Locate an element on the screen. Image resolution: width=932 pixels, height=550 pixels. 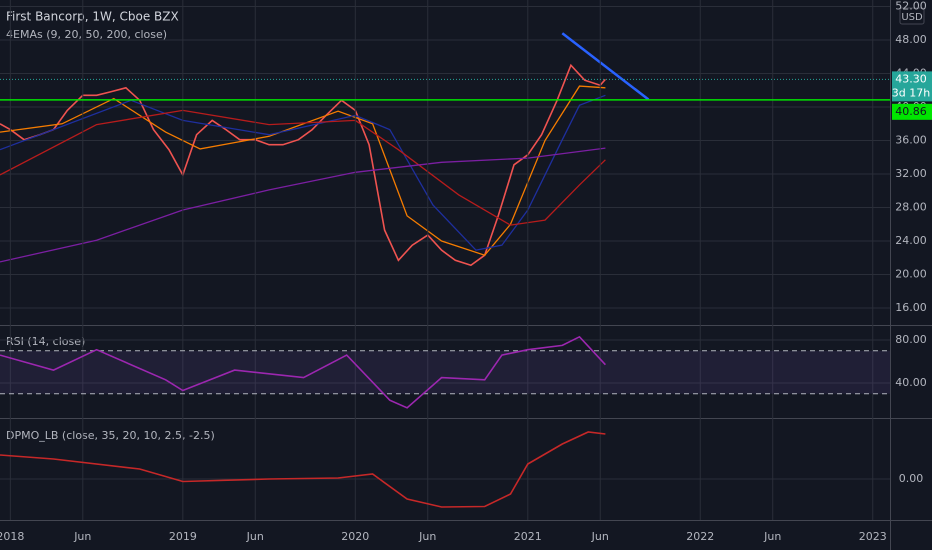
x-tick-label: 2018 is located at coordinates (12, 536).